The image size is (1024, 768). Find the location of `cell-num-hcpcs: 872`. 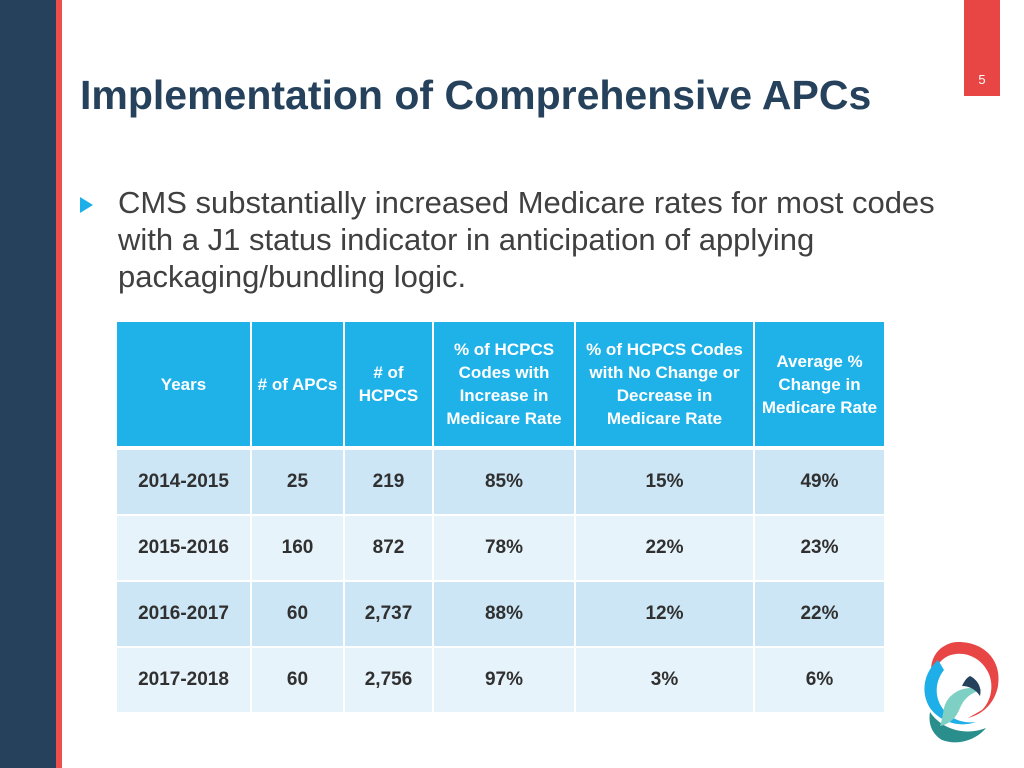

cell-num-hcpcs: 872 is located at coordinates (389, 548).